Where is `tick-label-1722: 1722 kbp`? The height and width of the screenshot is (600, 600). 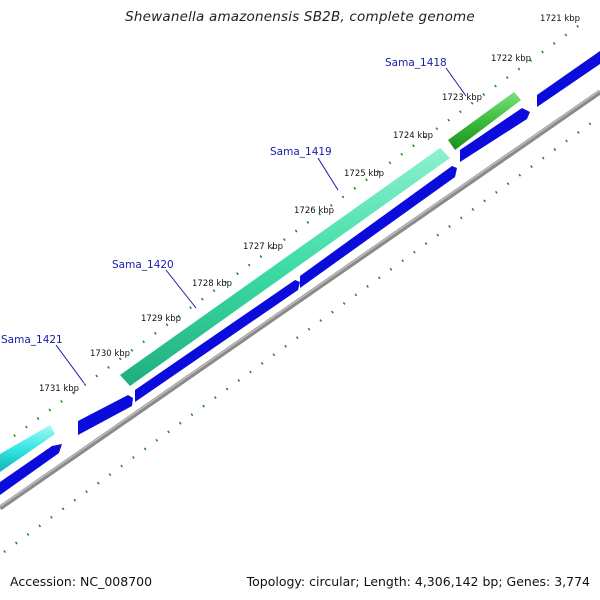 tick-label-1722: 1722 kbp is located at coordinates (511, 59).